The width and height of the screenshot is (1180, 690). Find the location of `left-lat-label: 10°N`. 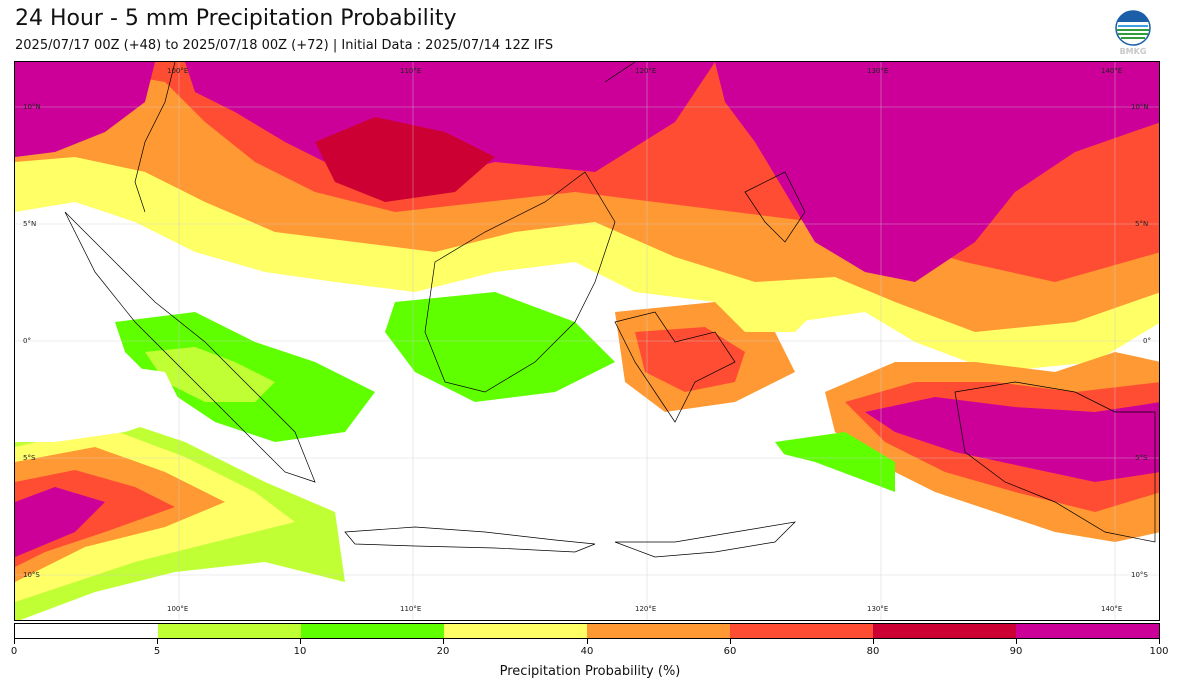

left-lat-label: 10°N is located at coordinates (32, 107).